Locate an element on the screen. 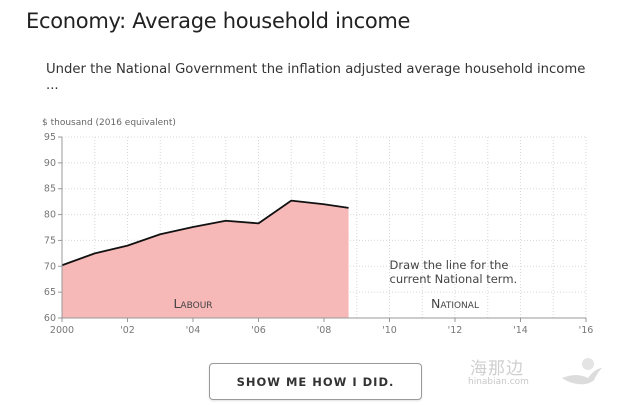 The image size is (624, 406). y-axis-unit-label: $ thousand (2016 equivalent) is located at coordinates (109, 123).